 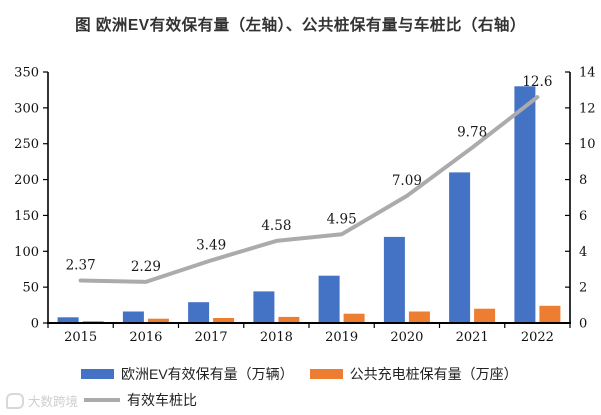 What do you see at coordinates (472, 133) in the screenshot?
I see `svg-text: 9.78` at bounding box center [472, 133].